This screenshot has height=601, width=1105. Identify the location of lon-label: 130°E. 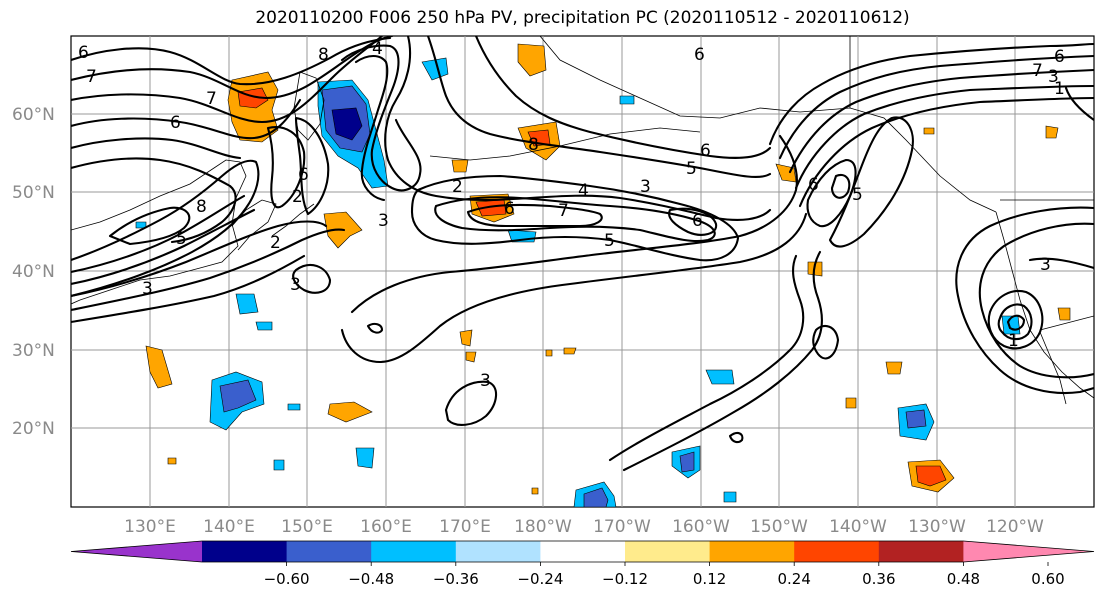
(150, 527).